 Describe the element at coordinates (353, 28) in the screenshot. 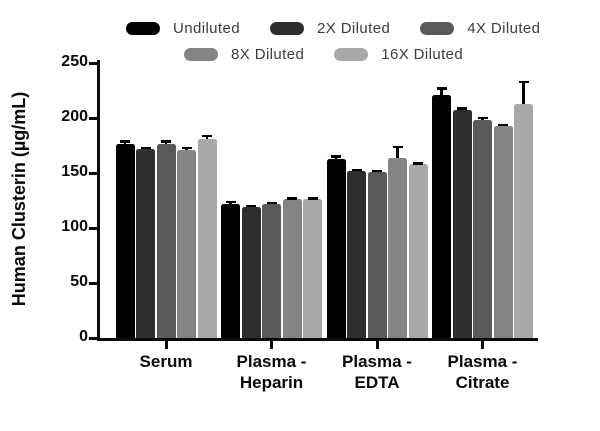

I see `legend-label: 2X Diluted` at that location.